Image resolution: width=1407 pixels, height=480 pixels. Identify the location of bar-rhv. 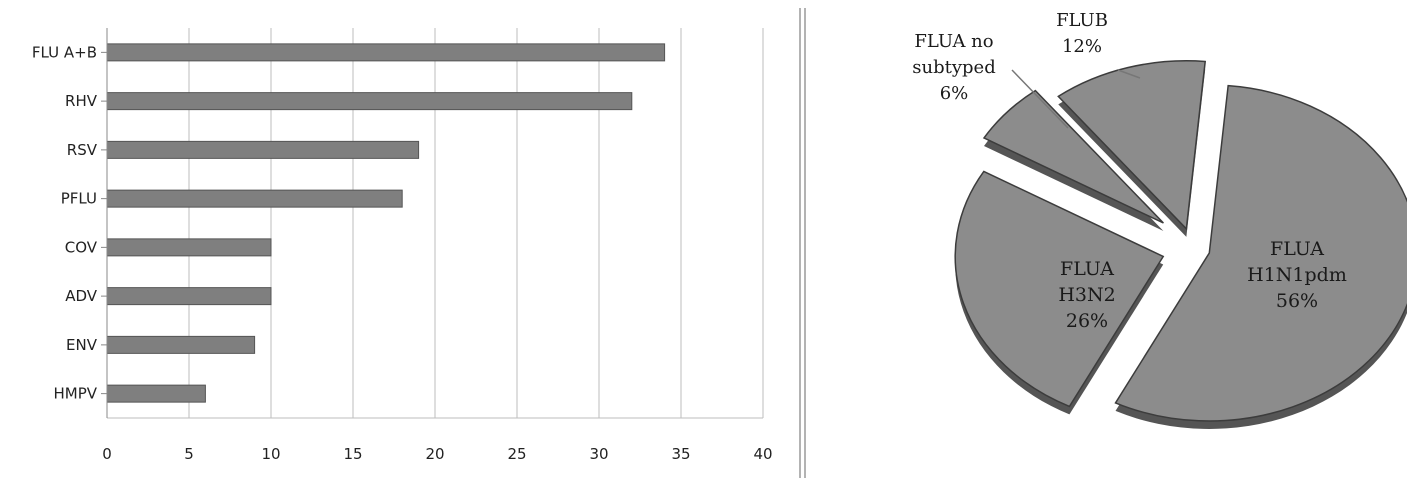
(369, 101).